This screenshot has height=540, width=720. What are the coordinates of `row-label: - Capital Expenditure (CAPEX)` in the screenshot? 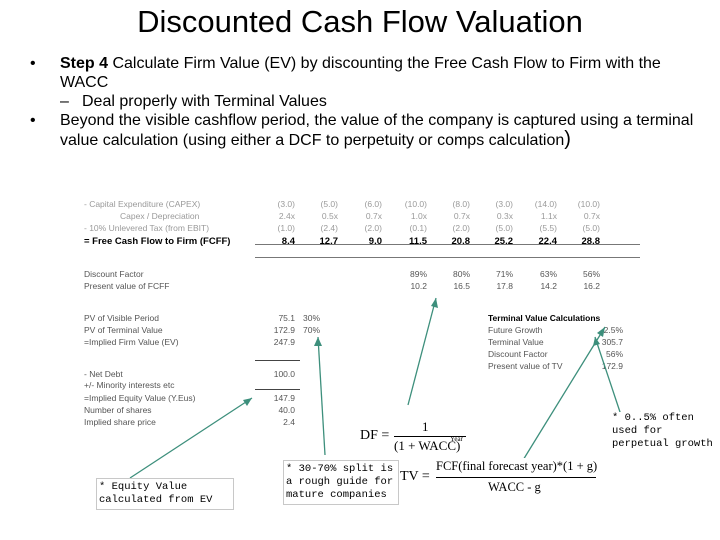 It's located at (142, 204).